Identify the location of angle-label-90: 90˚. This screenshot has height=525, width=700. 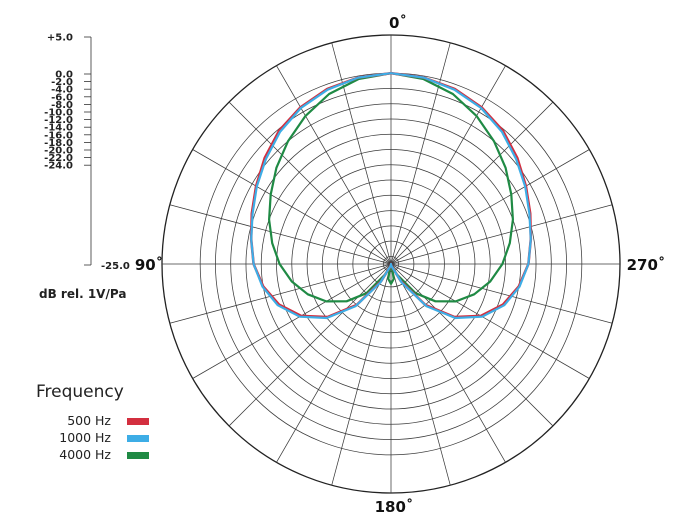
(149, 265).